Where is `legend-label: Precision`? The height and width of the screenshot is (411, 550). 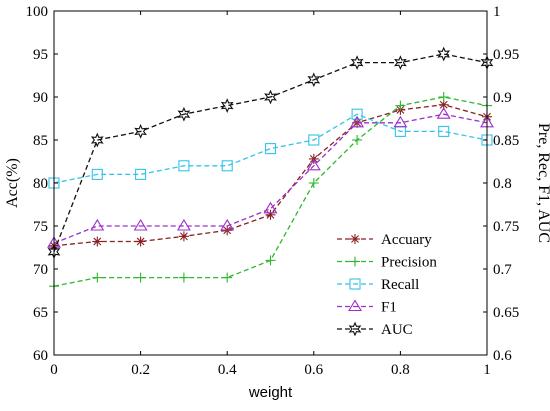
legend-label: Precision is located at coordinates (409, 263).